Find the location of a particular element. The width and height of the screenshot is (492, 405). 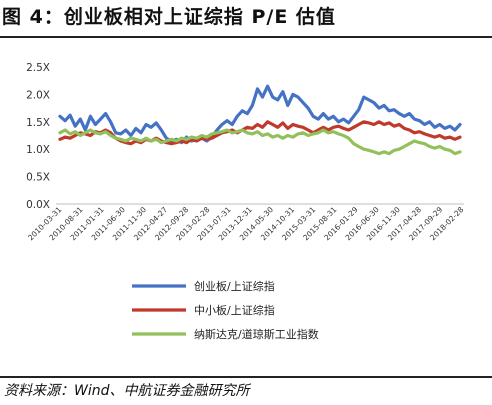

source-note: 资料来源：Wind、中航证券金融研究所 is located at coordinates (127, 391).